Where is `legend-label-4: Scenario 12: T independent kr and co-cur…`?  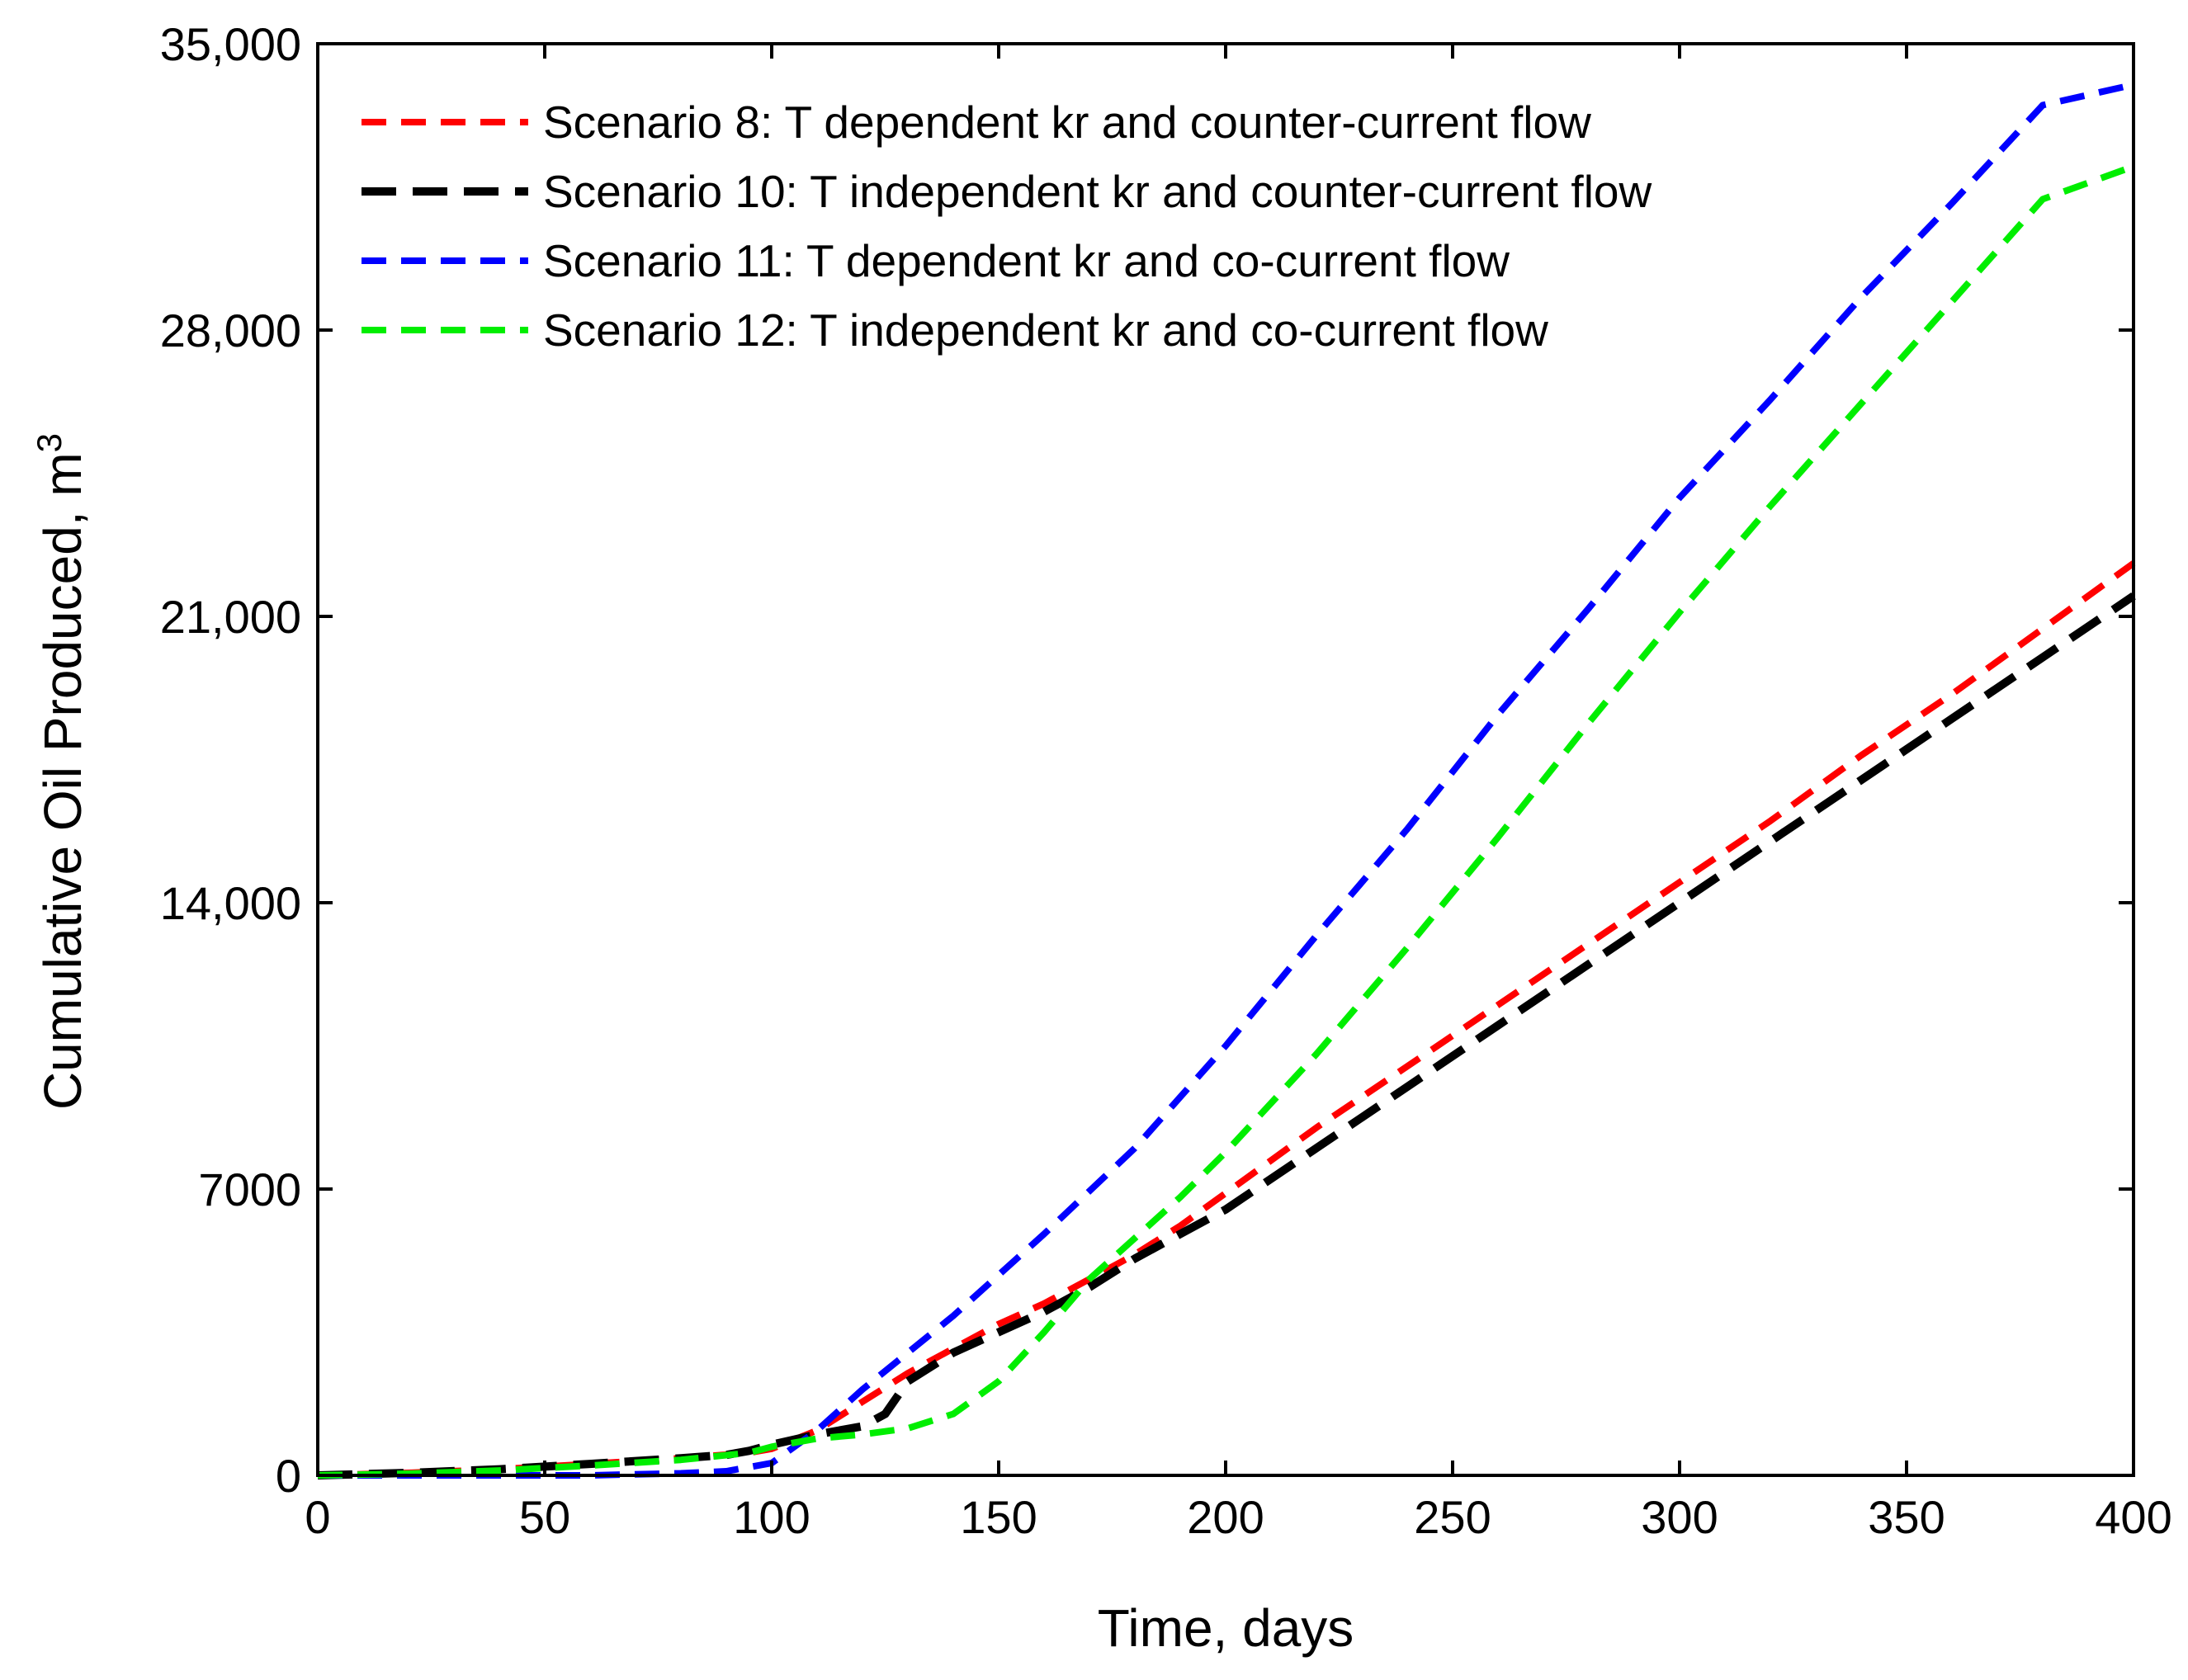 legend-label-4: Scenario 12: T independent kr and co-cur… is located at coordinates (1045, 330).